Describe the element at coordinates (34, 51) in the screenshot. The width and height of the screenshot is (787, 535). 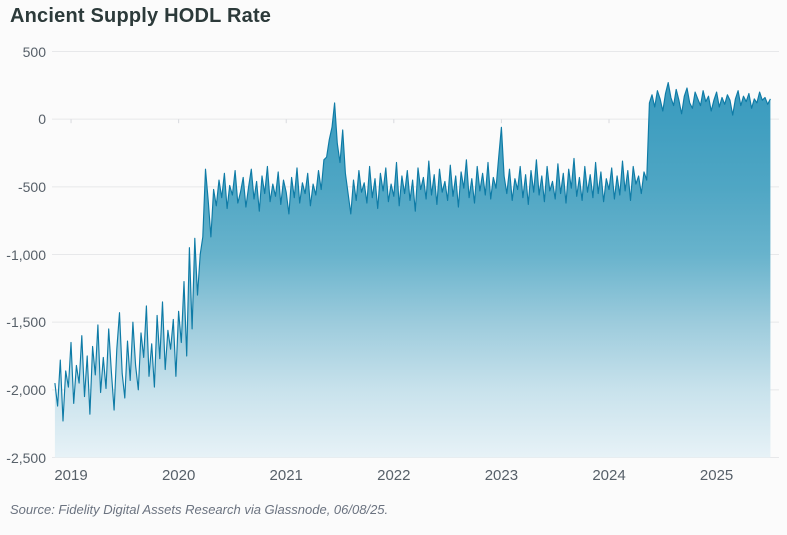
I see `y-tick-label: 500` at that location.